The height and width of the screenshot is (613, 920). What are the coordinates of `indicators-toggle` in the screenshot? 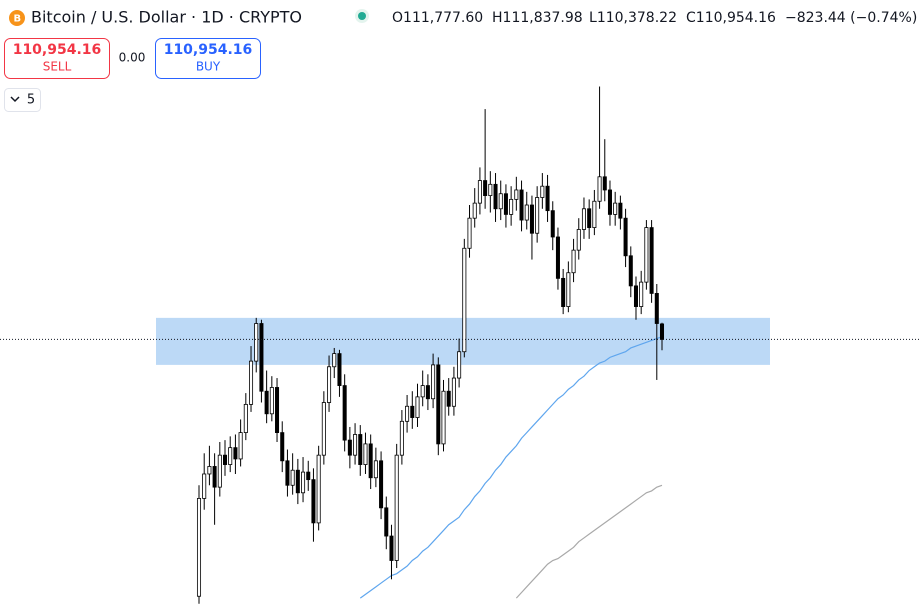 It's located at (22, 100).